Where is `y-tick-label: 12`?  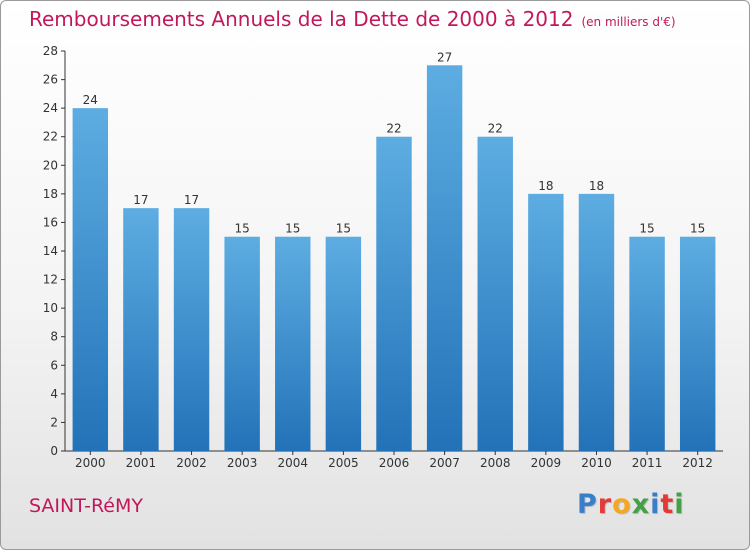
y-tick-label: 12 is located at coordinates (50, 280).